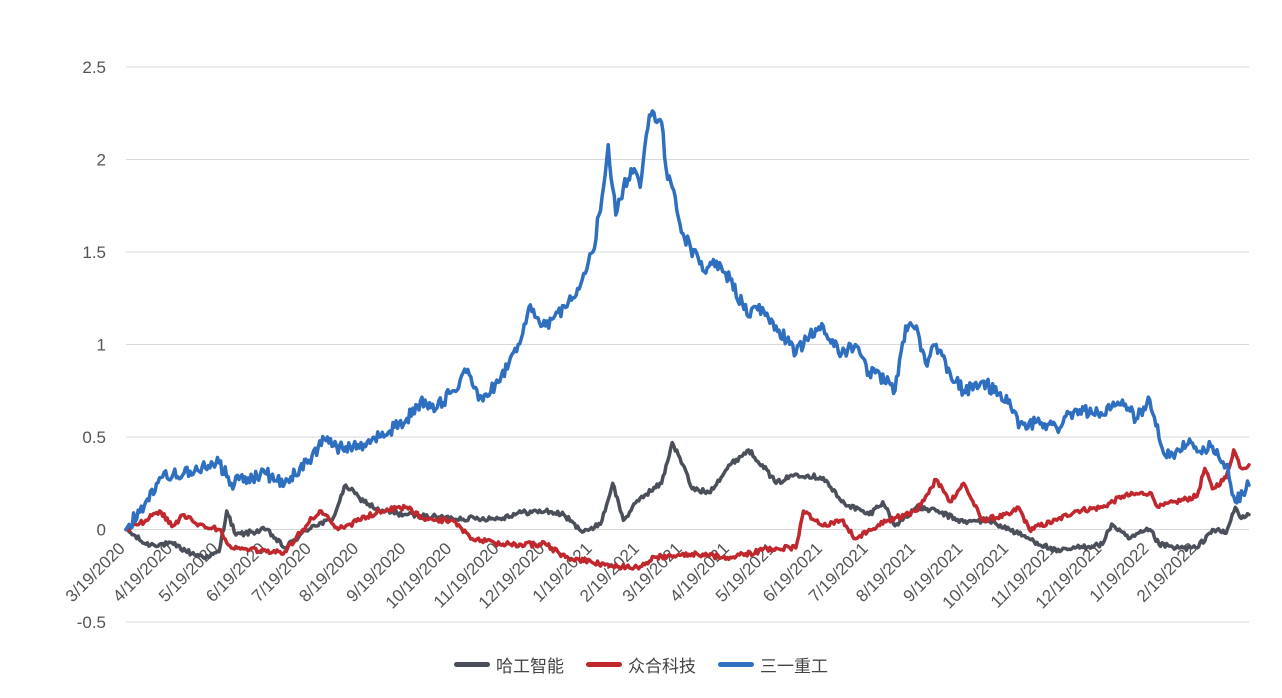 Image resolution: width=1282 pixels, height=698 pixels. I want to click on legend: 哈工智能 众合科技 三一重工, so click(641, 664).